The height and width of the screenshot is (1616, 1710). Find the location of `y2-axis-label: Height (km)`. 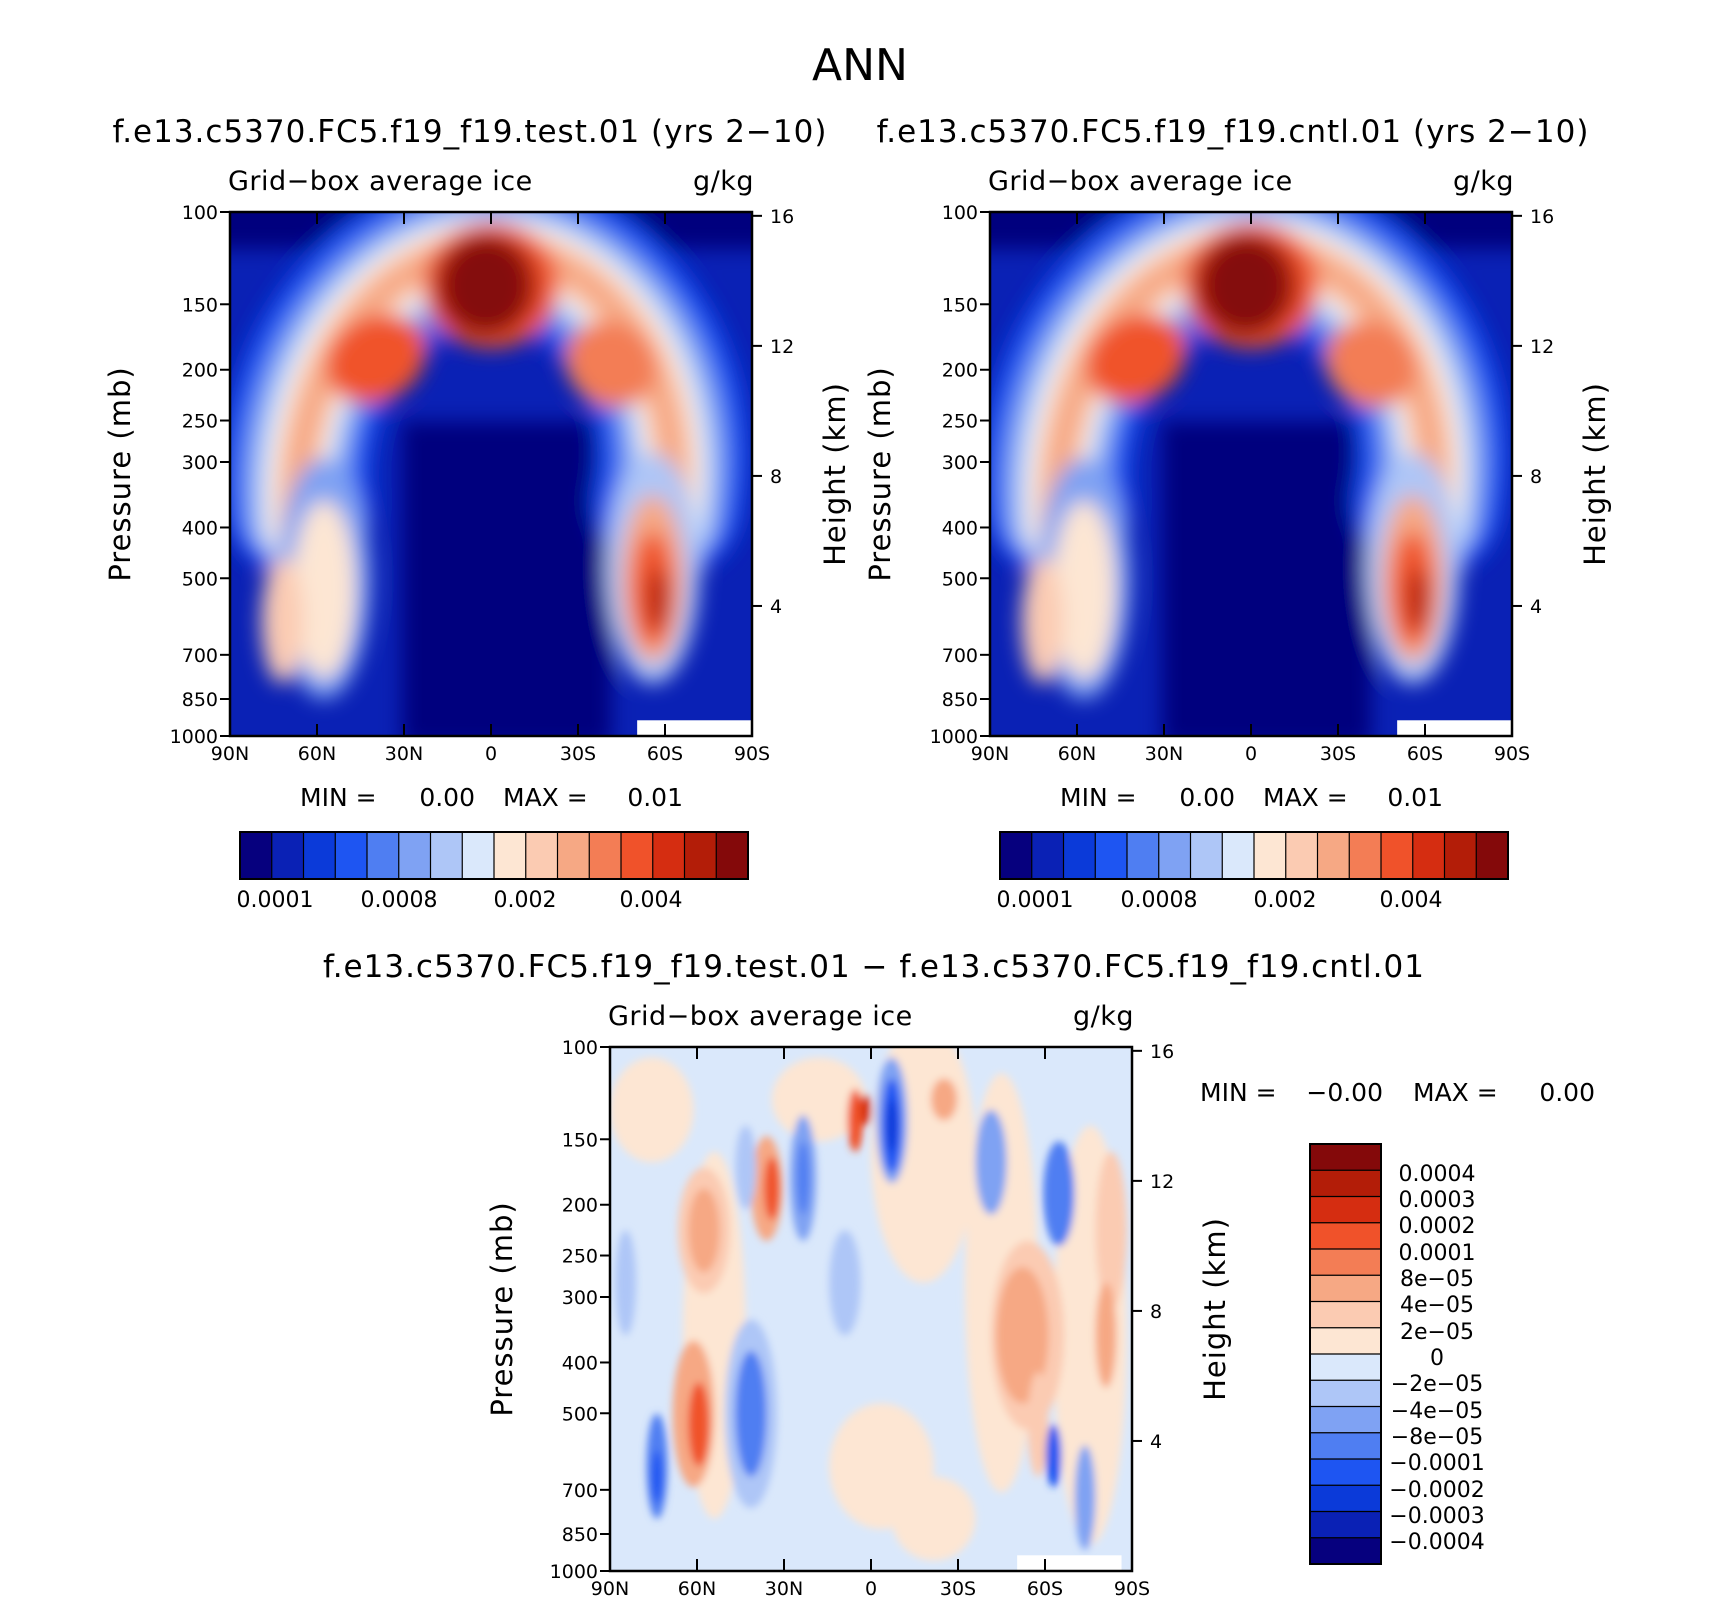

y2-axis-label: Height (km) is located at coordinates (1595, 474).